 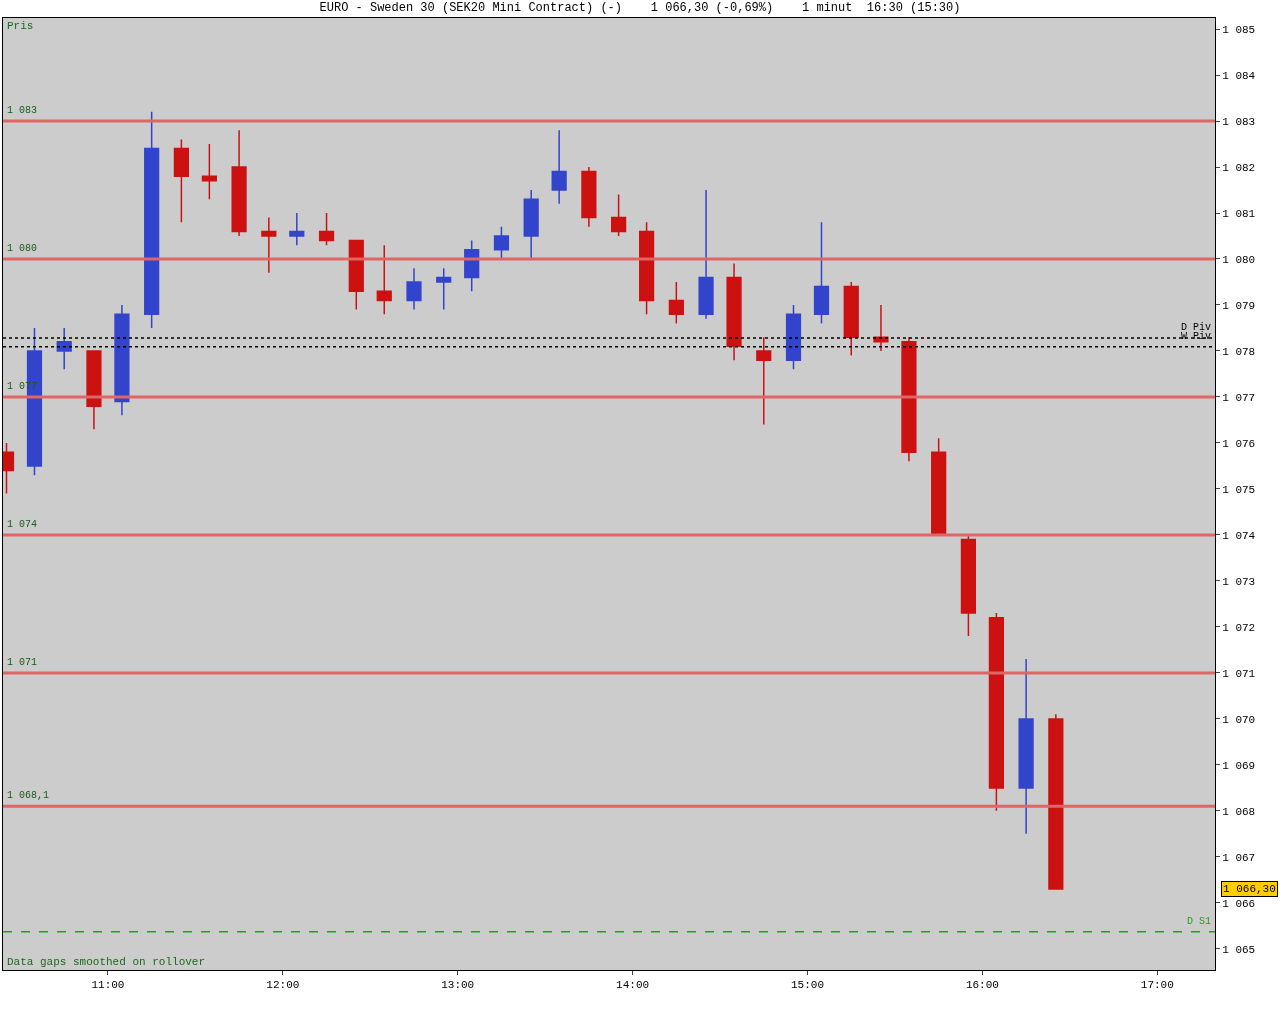 What do you see at coordinates (1239, 489) in the screenshot?
I see `y-tick-label: 1 075` at bounding box center [1239, 489].